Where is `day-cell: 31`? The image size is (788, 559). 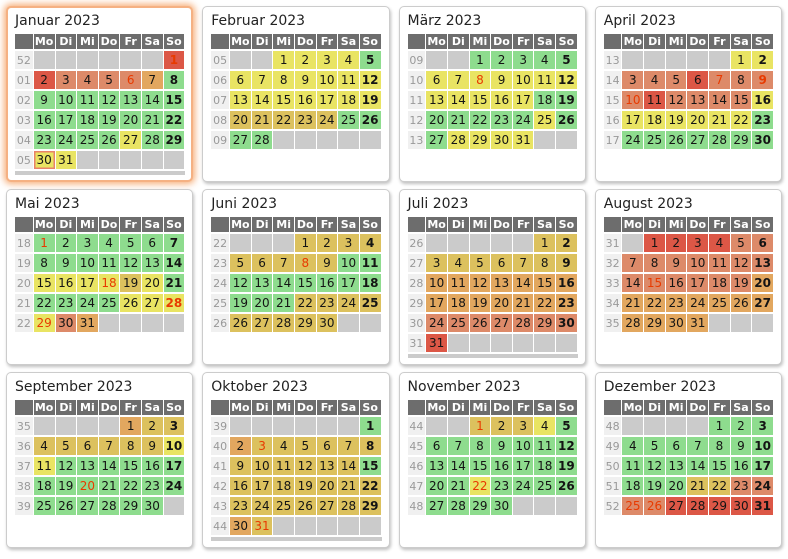
day-cell: 31 is located at coordinates (762, 506).